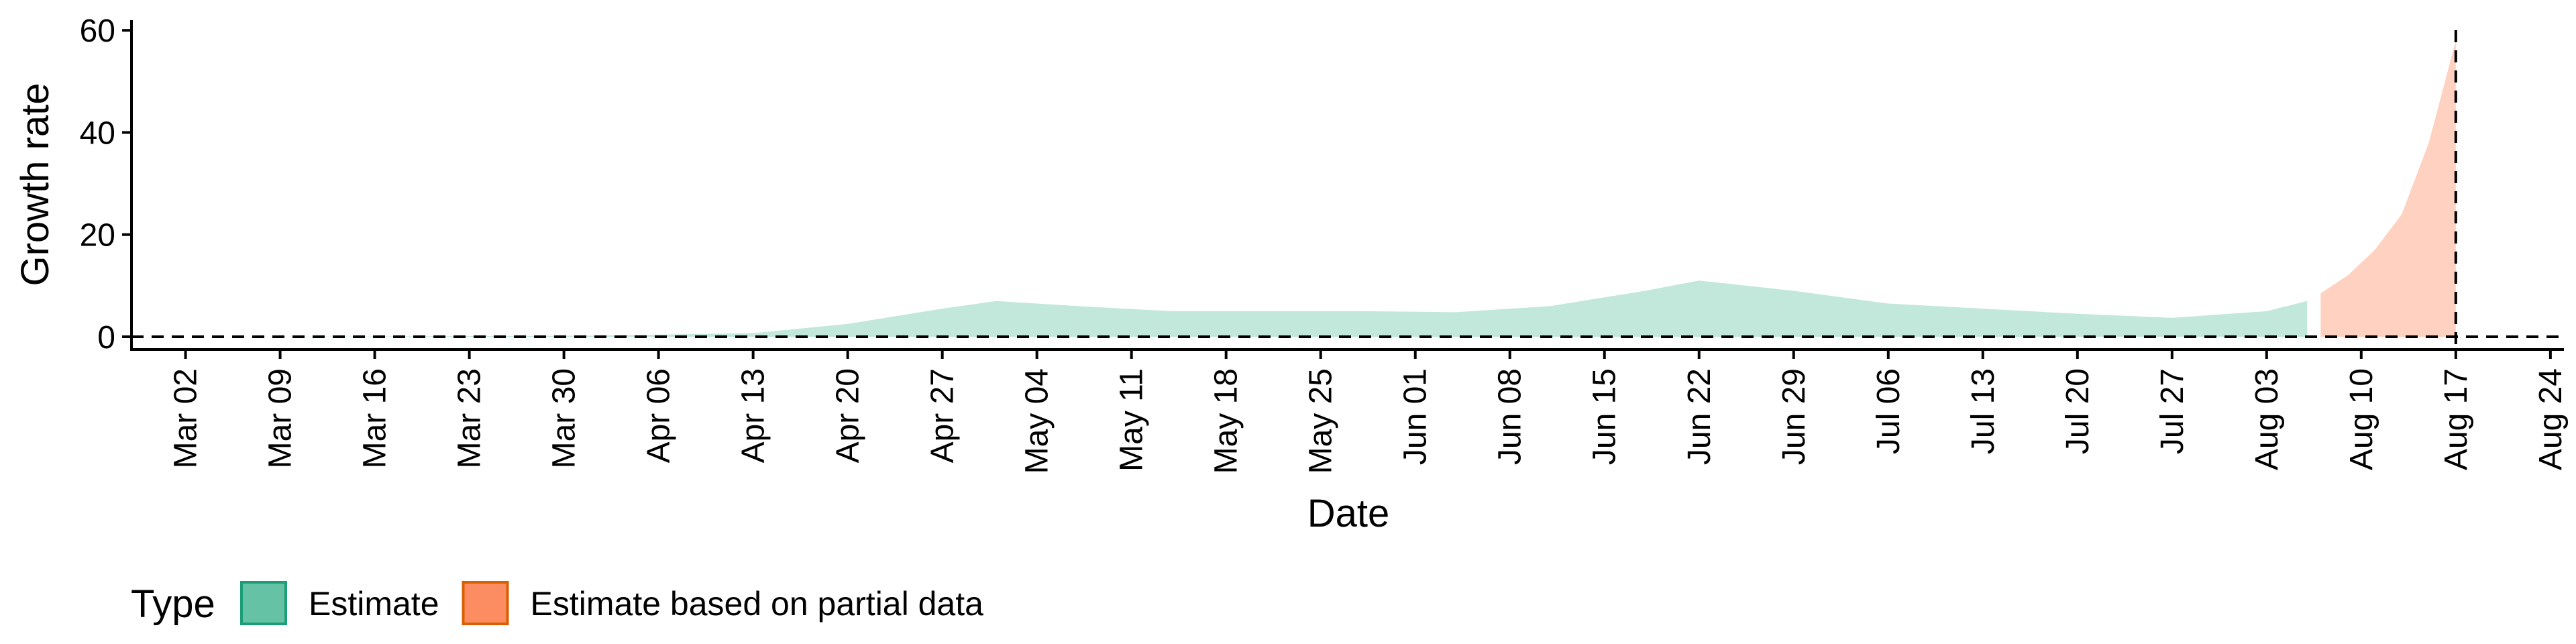 This screenshot has height=644, width=2576. I want to click on x-tick-label: Mar 23, so click(470, 418).